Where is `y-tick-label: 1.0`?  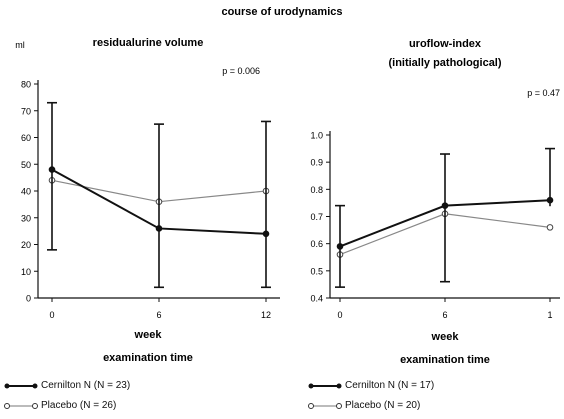 y-tick-label: 1.0 is located at coordinates (316, 136).